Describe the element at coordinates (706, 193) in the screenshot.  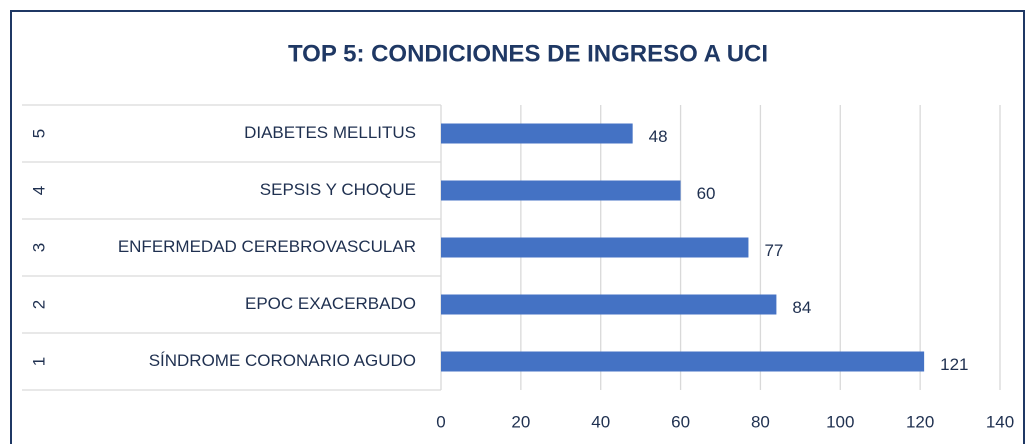
I see `data-label: 60` at that location.